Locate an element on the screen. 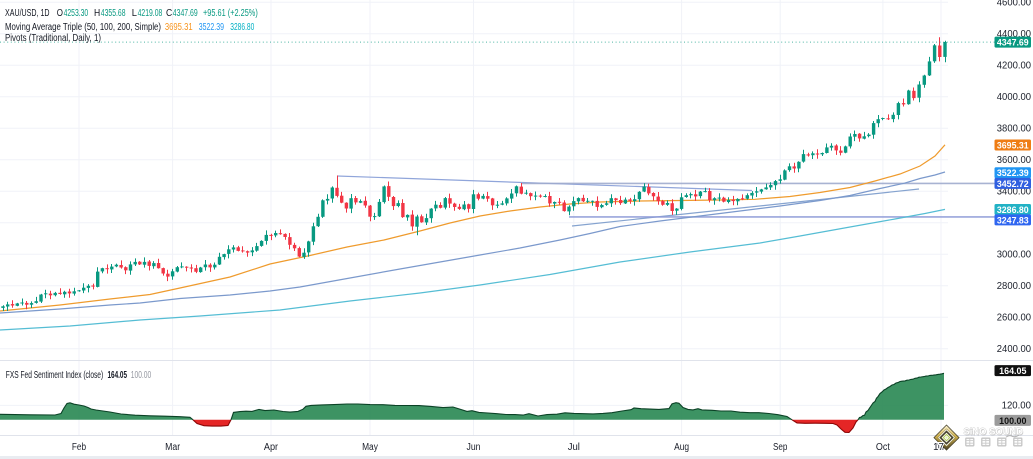 This screenshot has width=1033, height=459. svg-text: 4219.08 is located at coordinates (150, 13).